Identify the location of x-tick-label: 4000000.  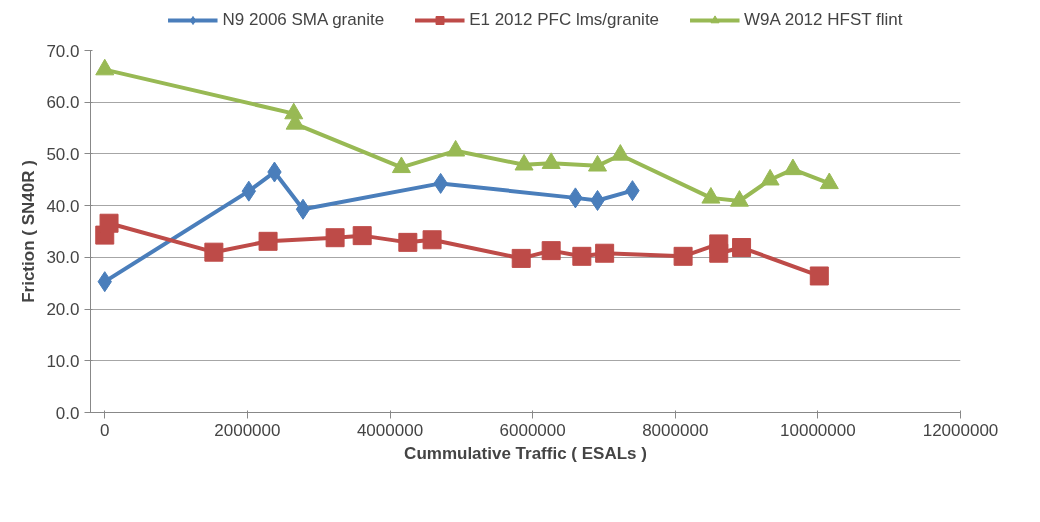
(390, 430).